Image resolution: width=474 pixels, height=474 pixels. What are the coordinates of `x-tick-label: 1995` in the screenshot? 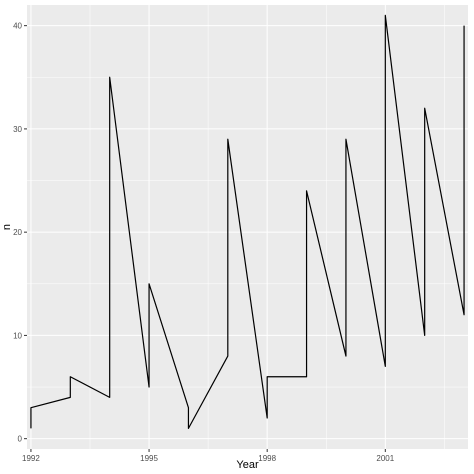 It's located at (149, 458).